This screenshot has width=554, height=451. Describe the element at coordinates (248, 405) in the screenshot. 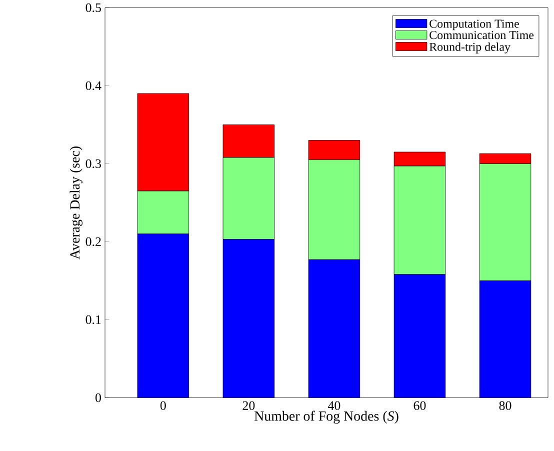

I see `x-tick-label: 20` at that location.